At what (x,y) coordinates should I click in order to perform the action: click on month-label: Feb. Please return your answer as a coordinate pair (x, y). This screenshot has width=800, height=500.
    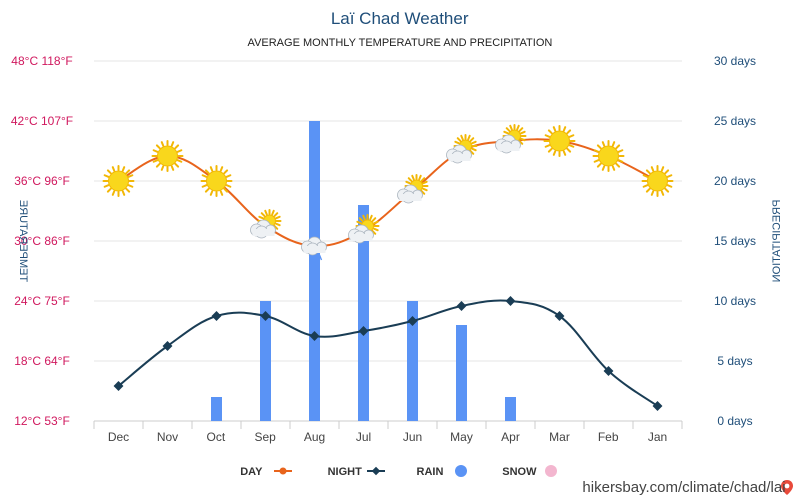
    Looking at the image, I should click on (608, 437).